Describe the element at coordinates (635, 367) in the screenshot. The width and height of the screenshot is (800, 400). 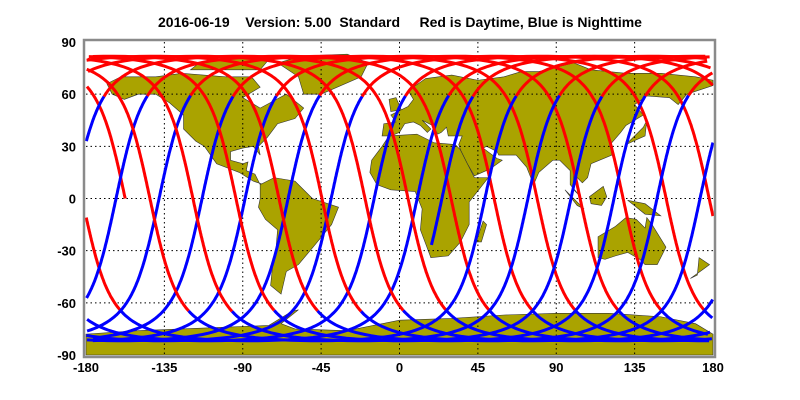
I see `x-tick-label: 135` at that location.